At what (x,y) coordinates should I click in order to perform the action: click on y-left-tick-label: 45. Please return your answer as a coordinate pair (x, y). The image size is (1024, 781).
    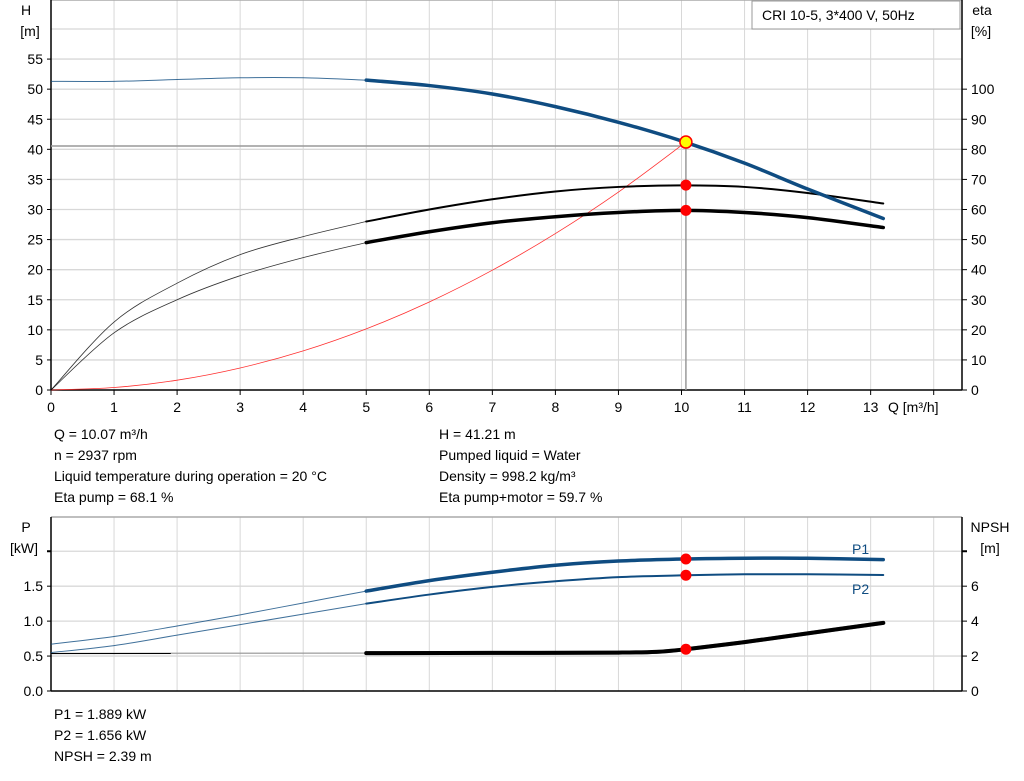
    Looking at the image, I should click on (35, 119).